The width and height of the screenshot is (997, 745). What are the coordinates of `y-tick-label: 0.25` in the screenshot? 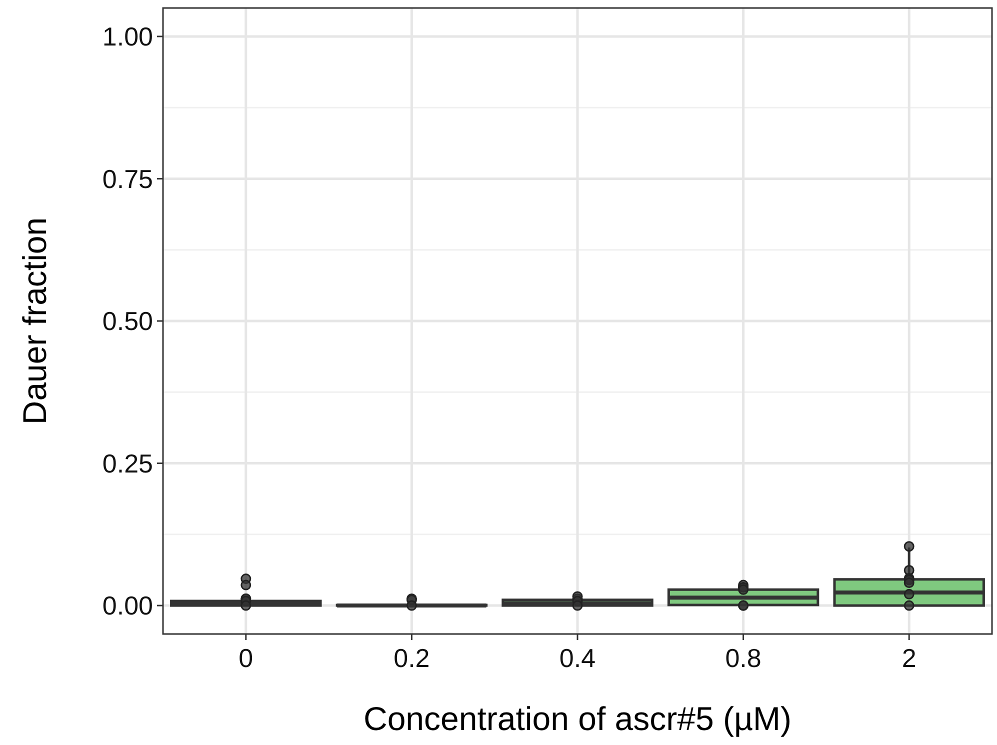 It's located at (127, 463).